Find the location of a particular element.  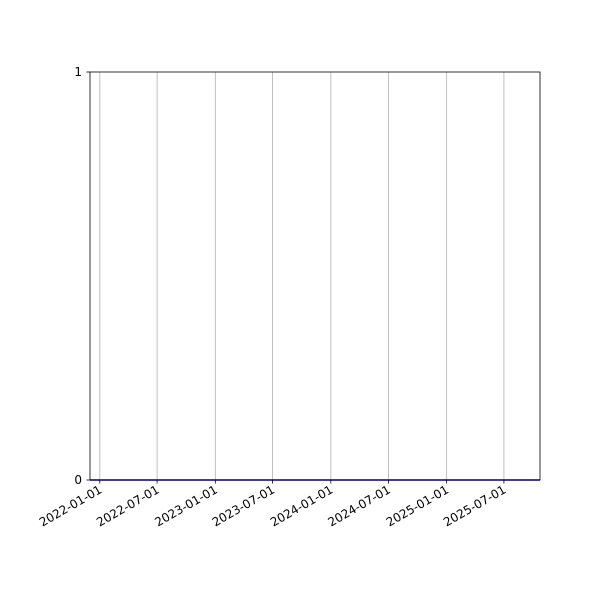

x-tick-label: 2022-07-01 is located at coordinates (127, 505).